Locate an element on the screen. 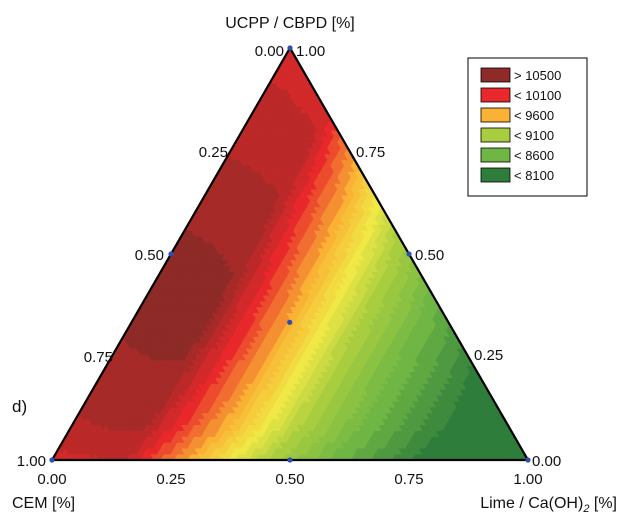  bottom-tick-label: 0.75 is located at coordinates (408, 479).